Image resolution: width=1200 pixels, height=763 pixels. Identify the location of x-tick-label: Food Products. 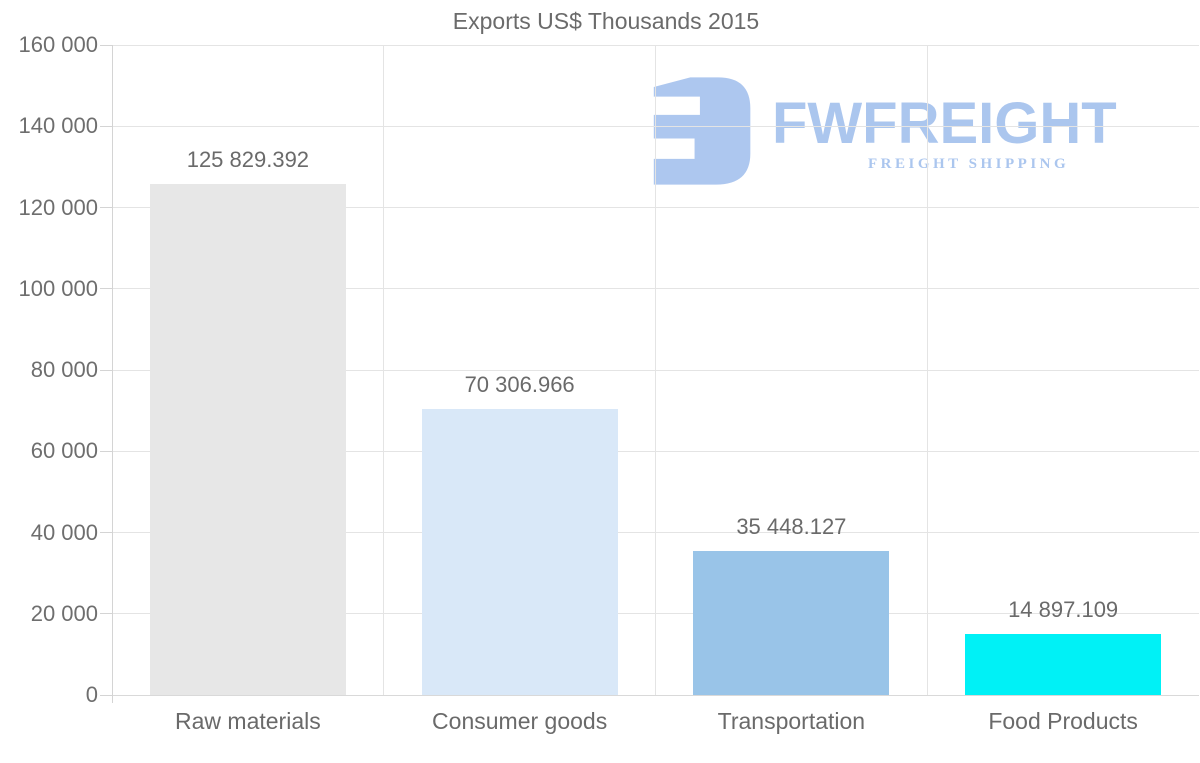
(1063, 721).